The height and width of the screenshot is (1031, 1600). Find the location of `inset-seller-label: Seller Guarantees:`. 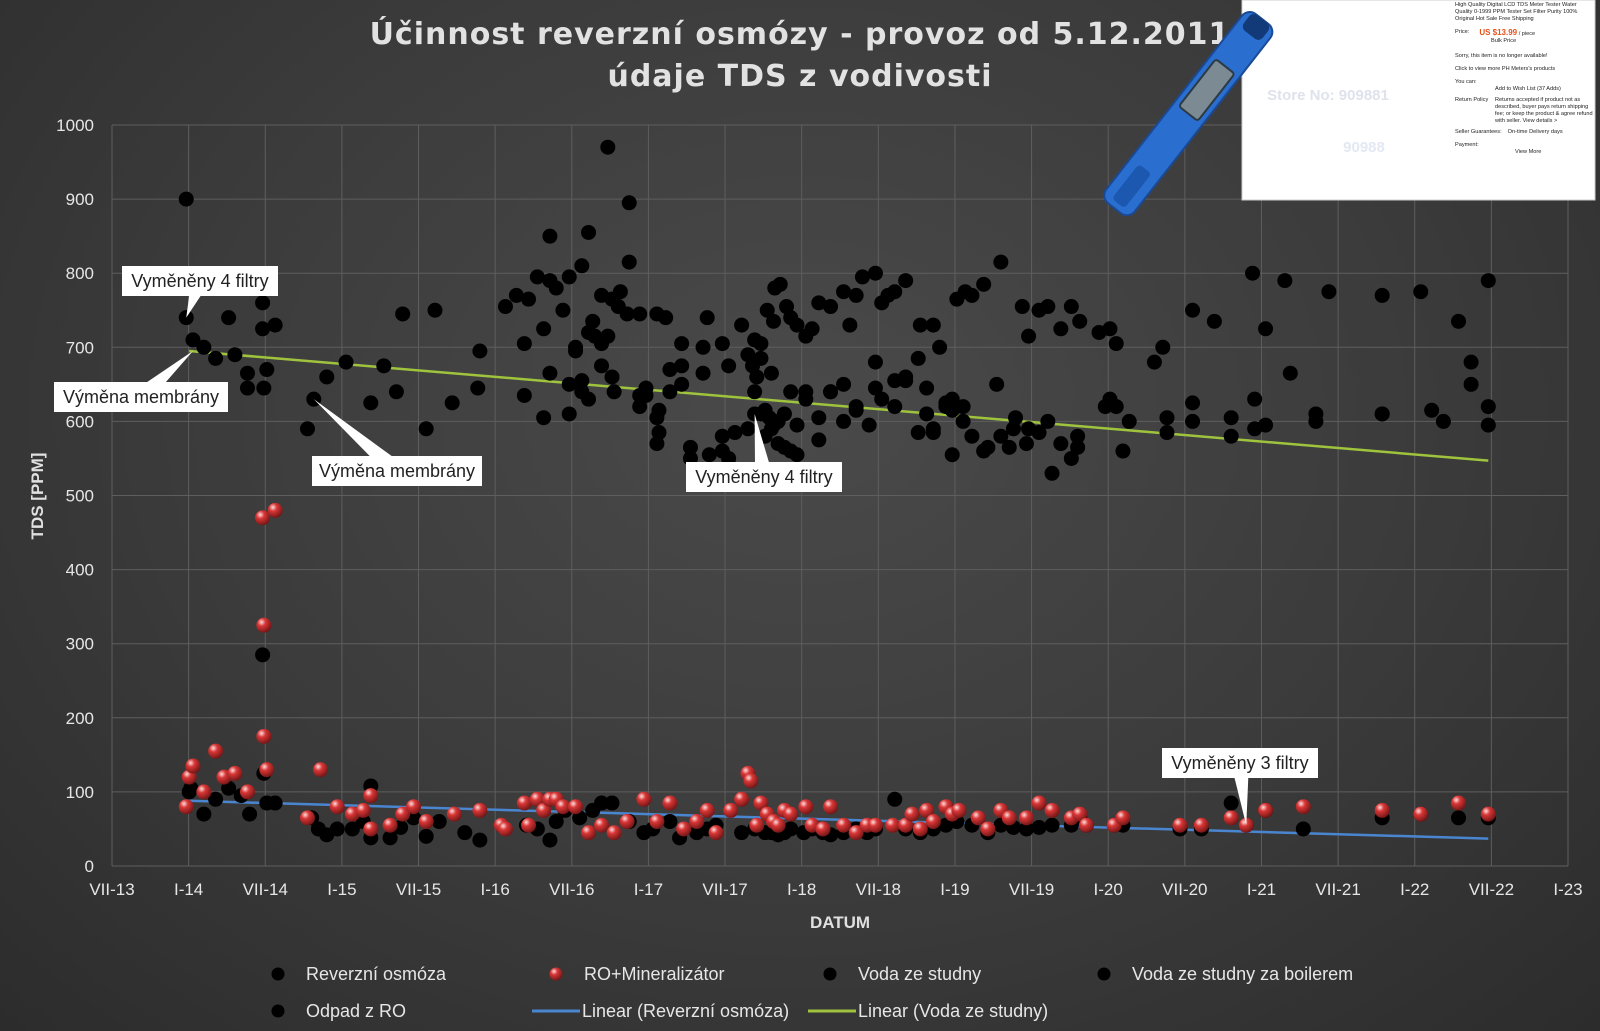

inset-seller-label: Seller Guarantees: is located at coordinates (1478, 132).